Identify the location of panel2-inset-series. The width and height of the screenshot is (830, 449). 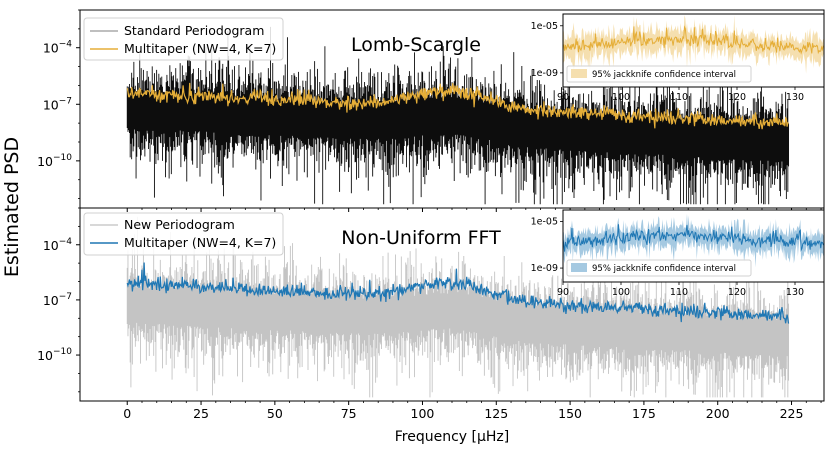
(693, 240).